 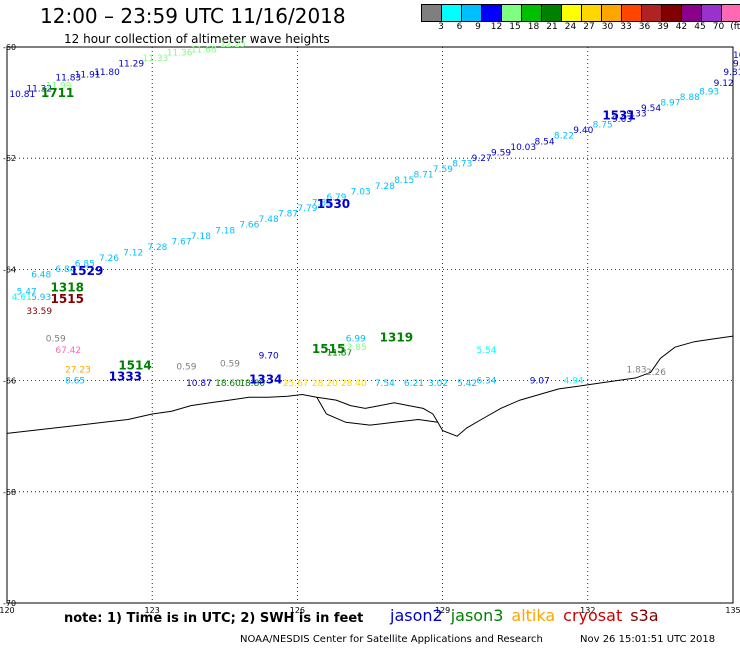 What do you see at coordinates (637, 115) in the screenshot?
I see `wave-height-value: 9.33` at bounding box center [637, 115].